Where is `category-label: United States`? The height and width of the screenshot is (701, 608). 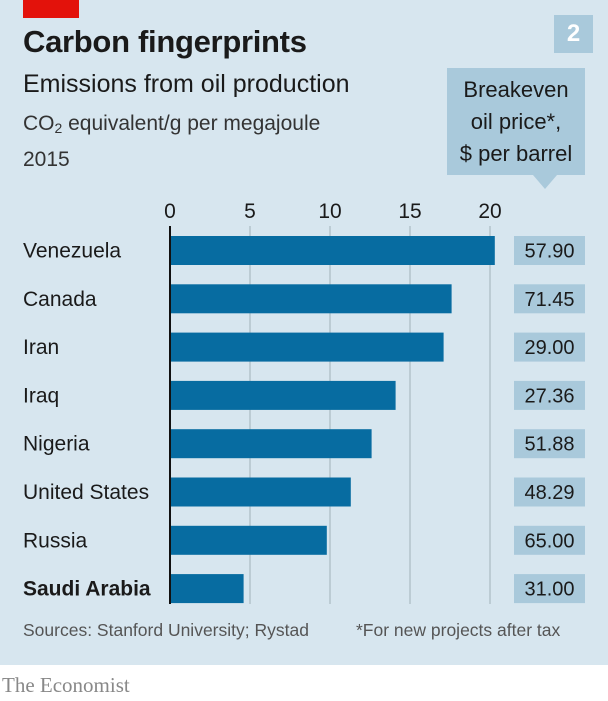 category-label: United States is located at coordinates (86, 492).